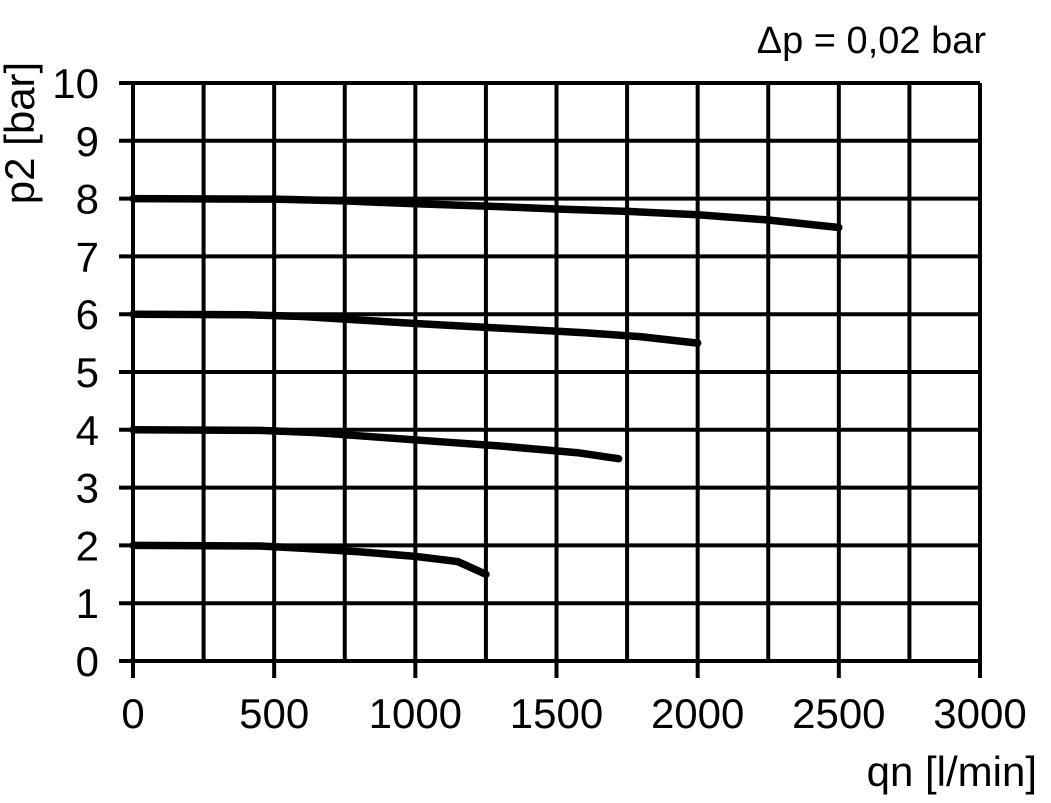 The height and width of the screenshot is (803, 1051). Describe the element at coordinates (87, 372) in the screenshot. I see `y-tick-label: 5` at that location.